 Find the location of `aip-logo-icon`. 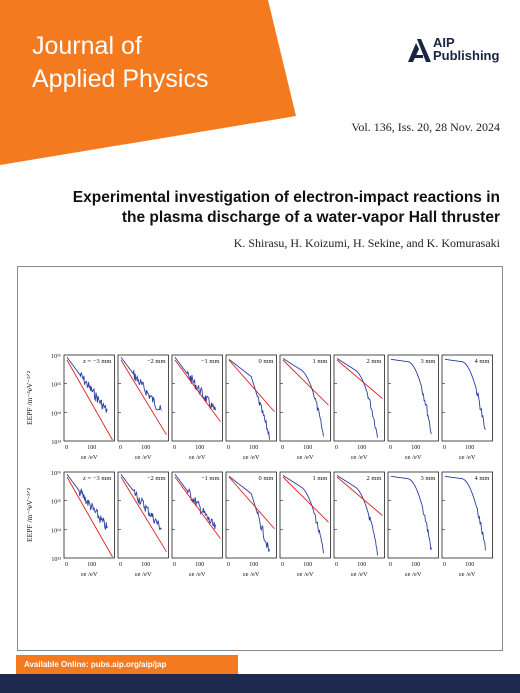

aip-logo-icon is located at coordinates (419, 50).